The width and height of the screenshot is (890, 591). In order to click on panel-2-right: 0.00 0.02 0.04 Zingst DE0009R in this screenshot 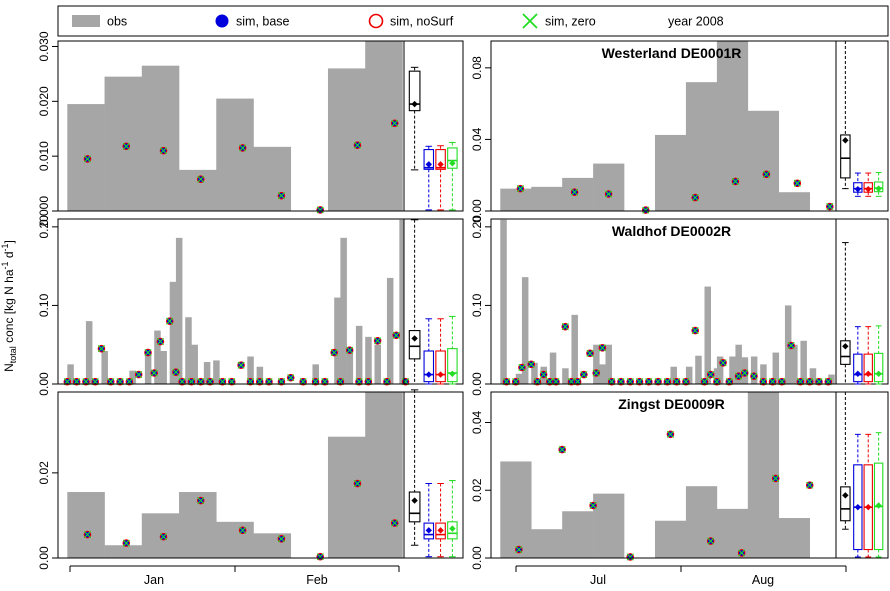, I will do `click(679, 480)`.